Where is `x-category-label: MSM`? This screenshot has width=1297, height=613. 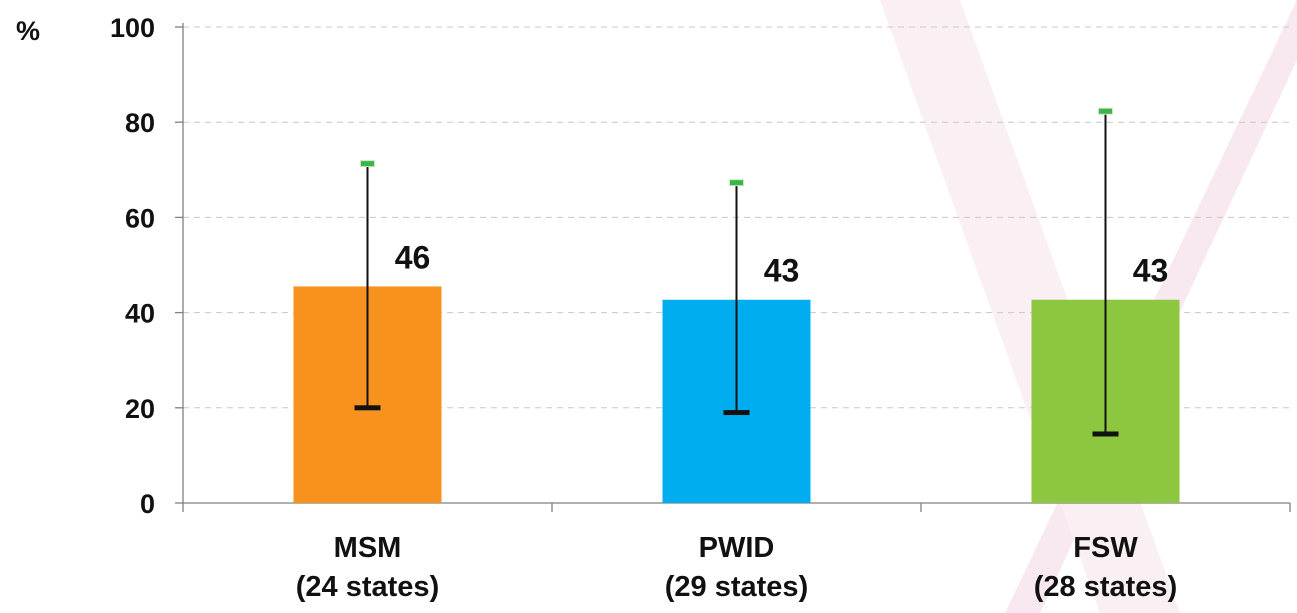 x-category-label: MSM is located at coordinates (368, 548).